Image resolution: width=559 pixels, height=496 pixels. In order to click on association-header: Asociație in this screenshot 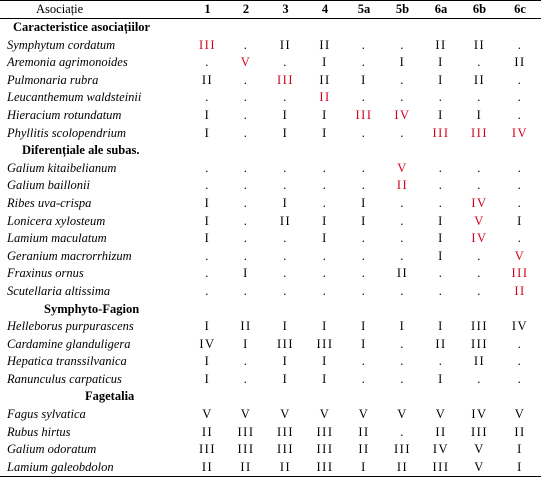, I will do `click(94, 9)`.